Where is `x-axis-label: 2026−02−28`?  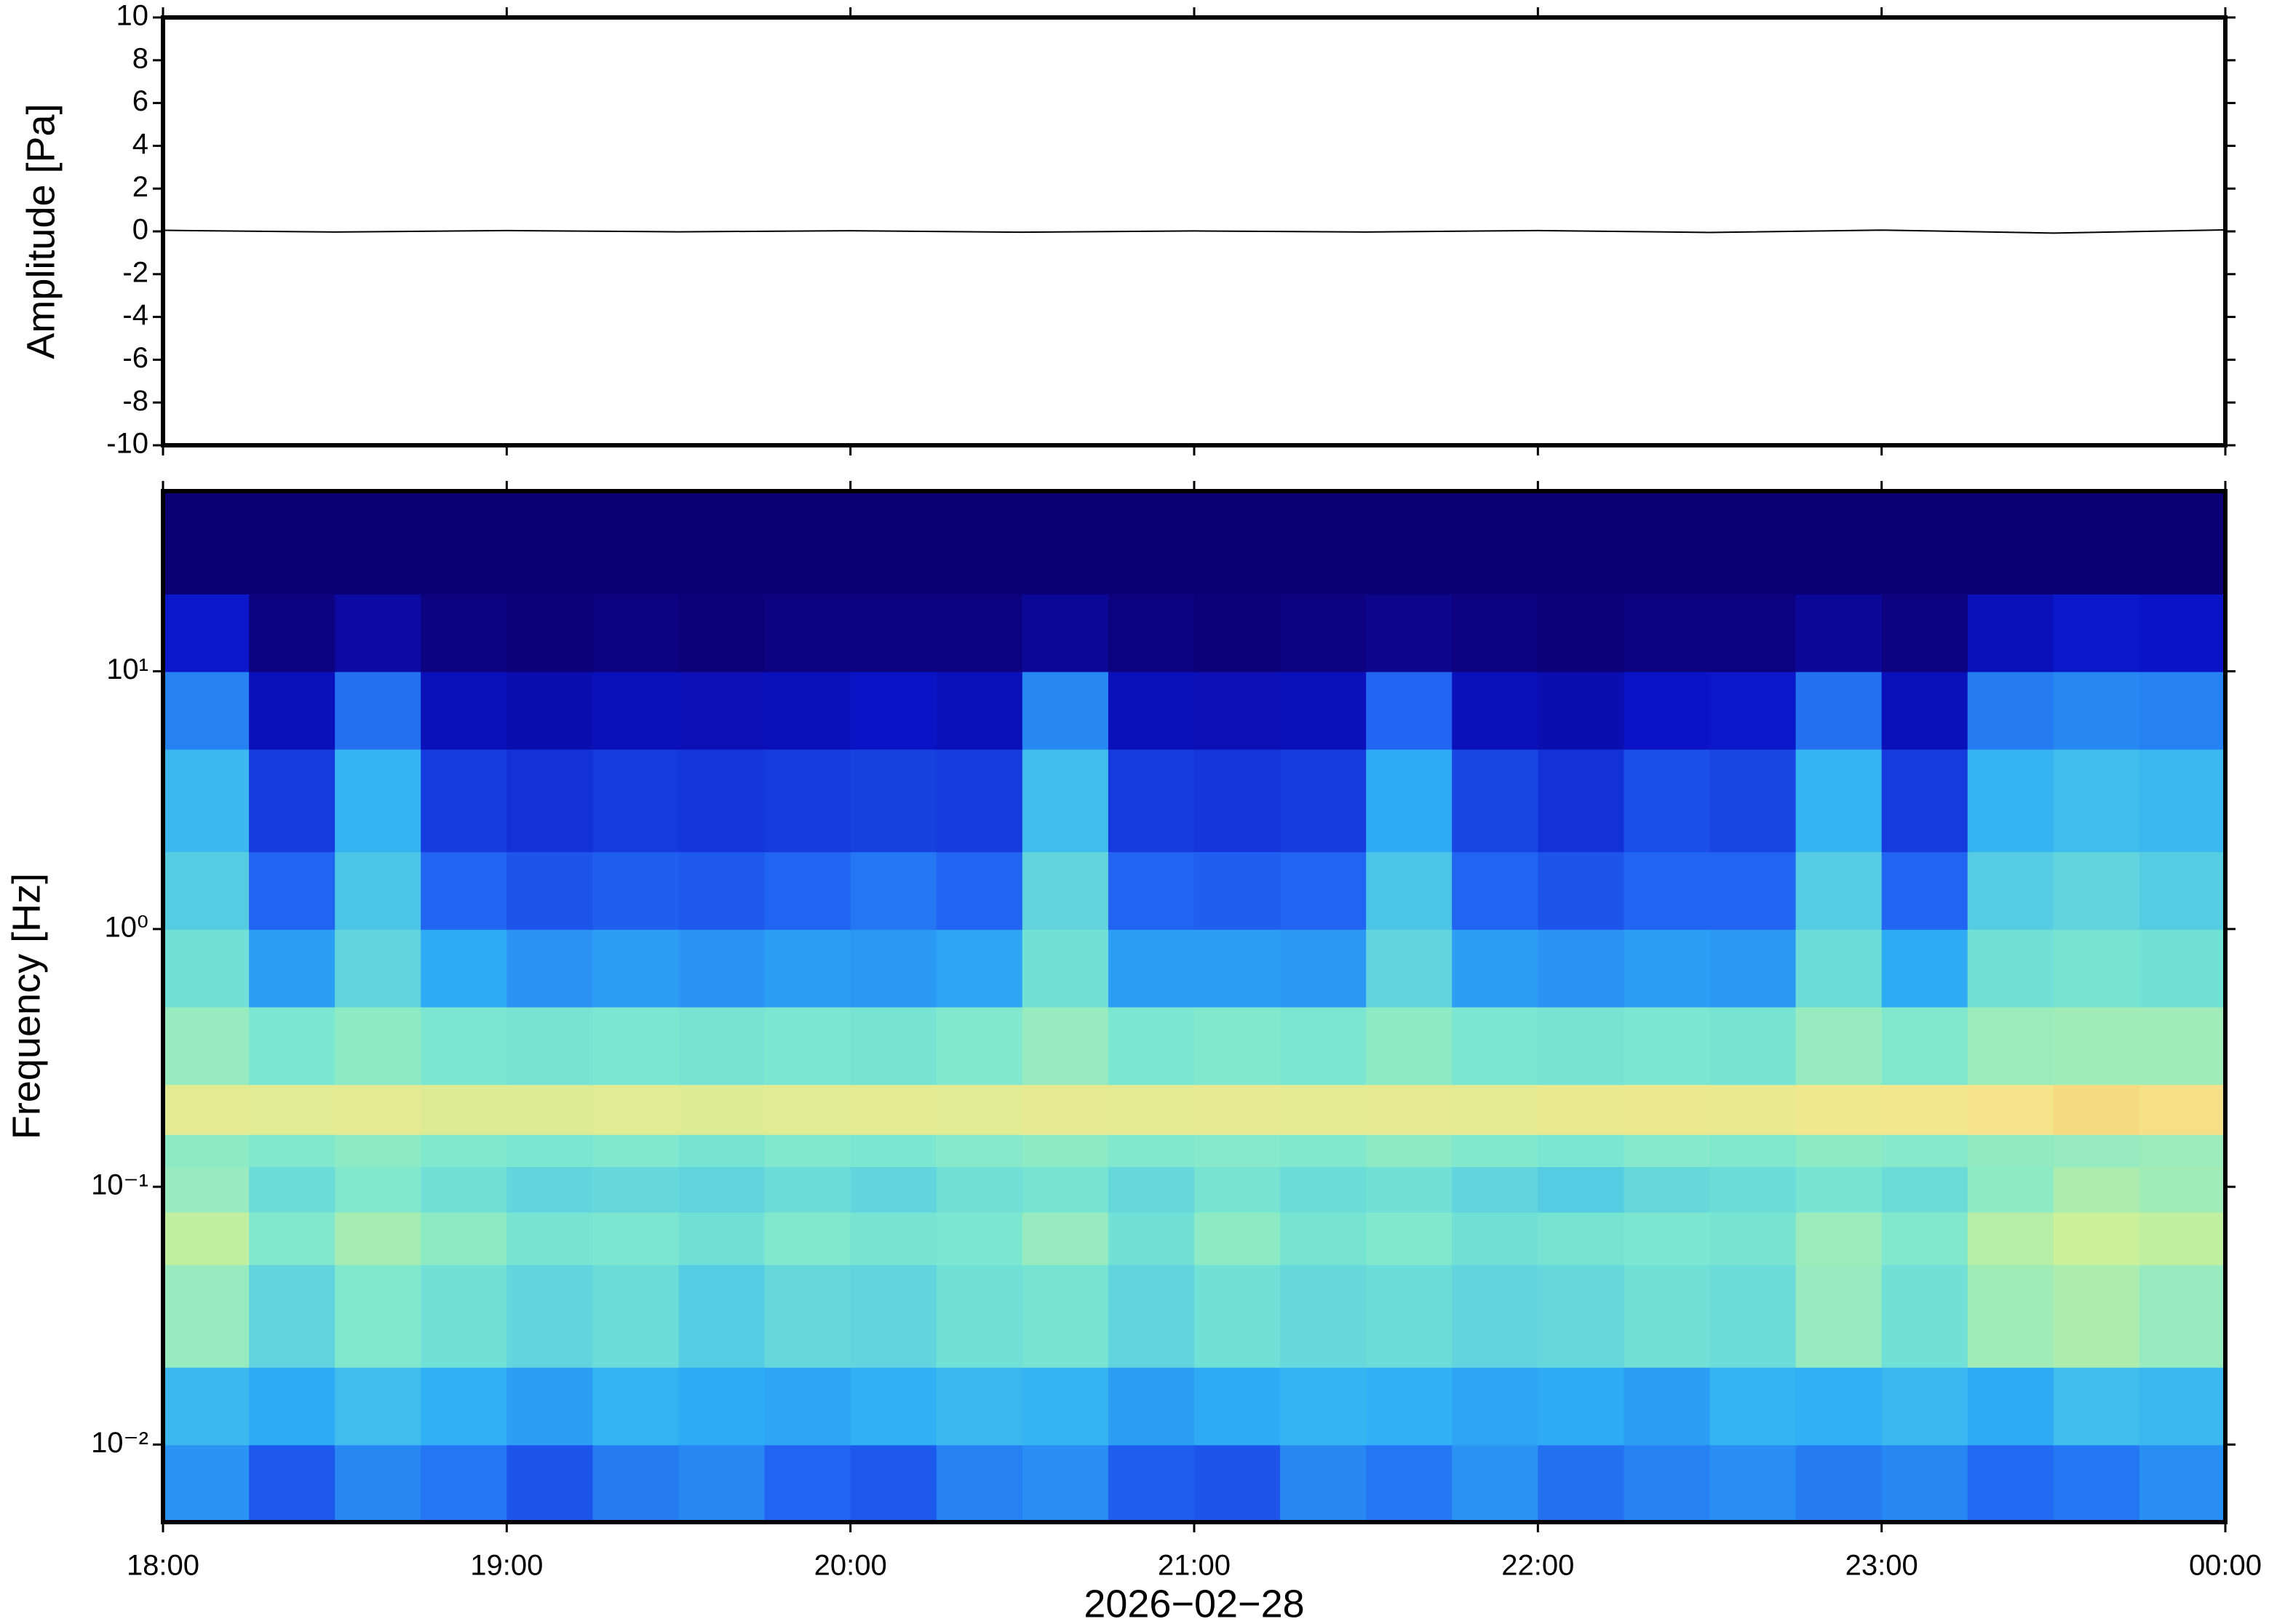
x-axis-label: 2026−02−28 is located at coordinates (1194, 1603).